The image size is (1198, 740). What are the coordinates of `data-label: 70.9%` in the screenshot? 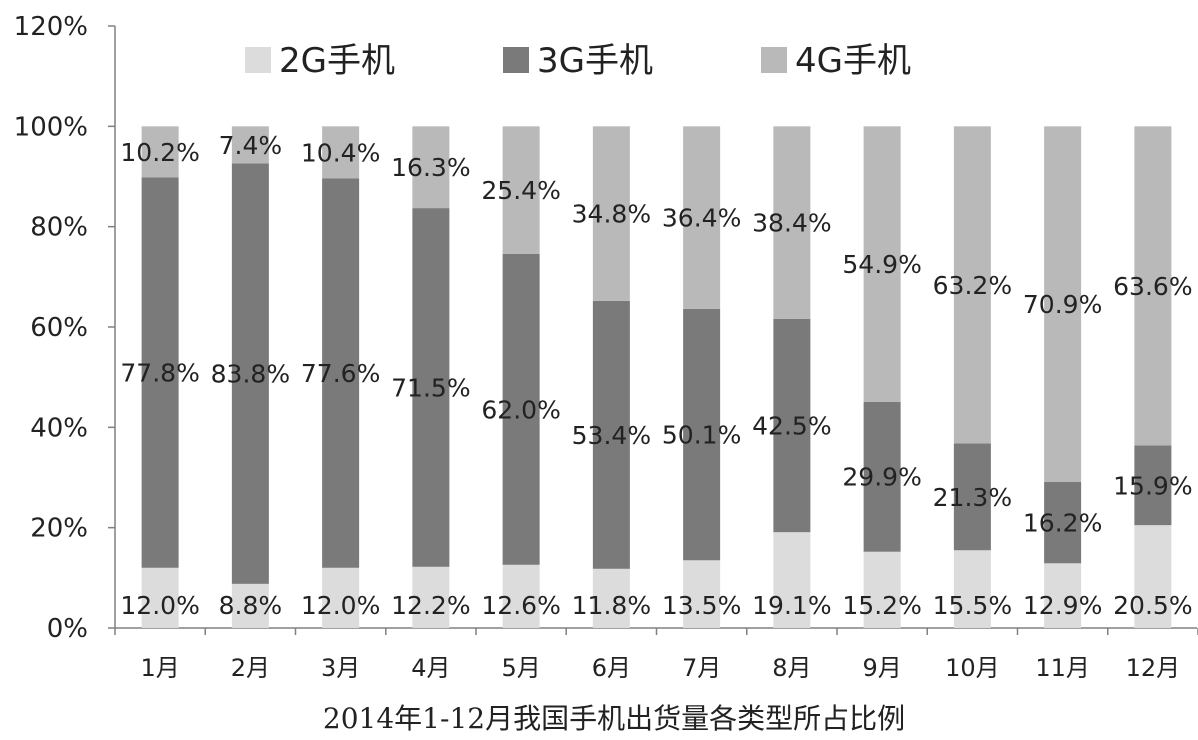 It's located at (1062, 304).